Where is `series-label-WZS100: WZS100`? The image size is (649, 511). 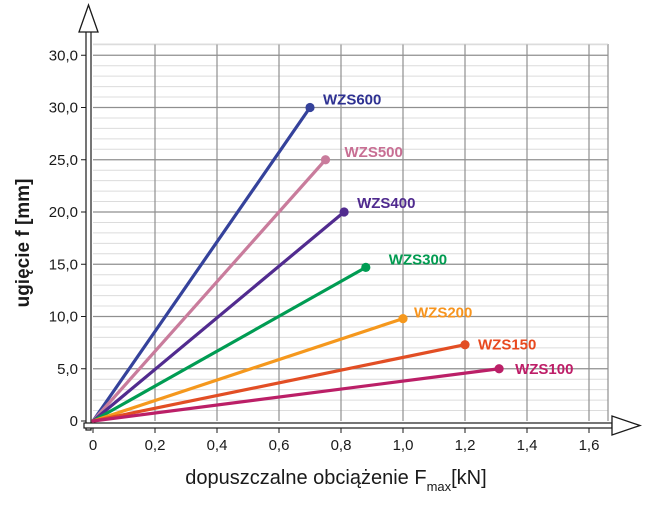 series-label-WZS100: WZS100 is located at coordinates (544, 369).